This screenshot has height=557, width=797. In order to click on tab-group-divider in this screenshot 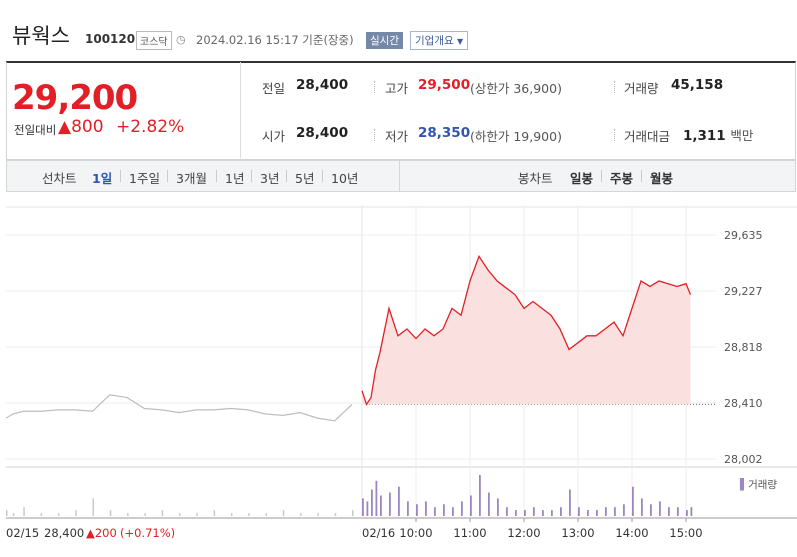, I will do `click(399, 175)`.